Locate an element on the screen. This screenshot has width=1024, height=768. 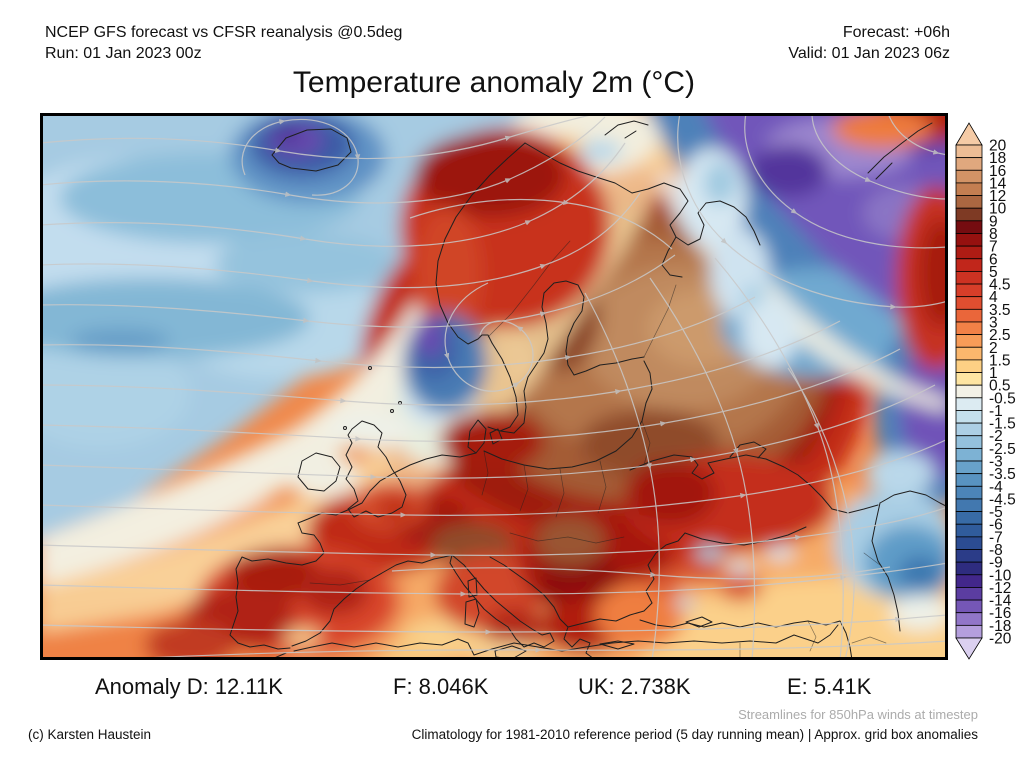
colorbar-tick-label: -2 is located at coordinates (996, 436).